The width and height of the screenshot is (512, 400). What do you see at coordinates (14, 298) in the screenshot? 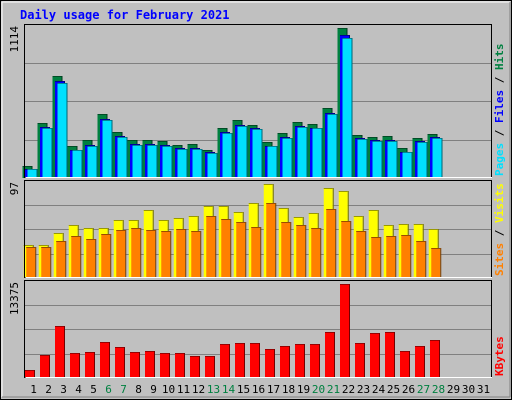
I see `kbytes-max-label: 13375` at bounding box center [14, 298].